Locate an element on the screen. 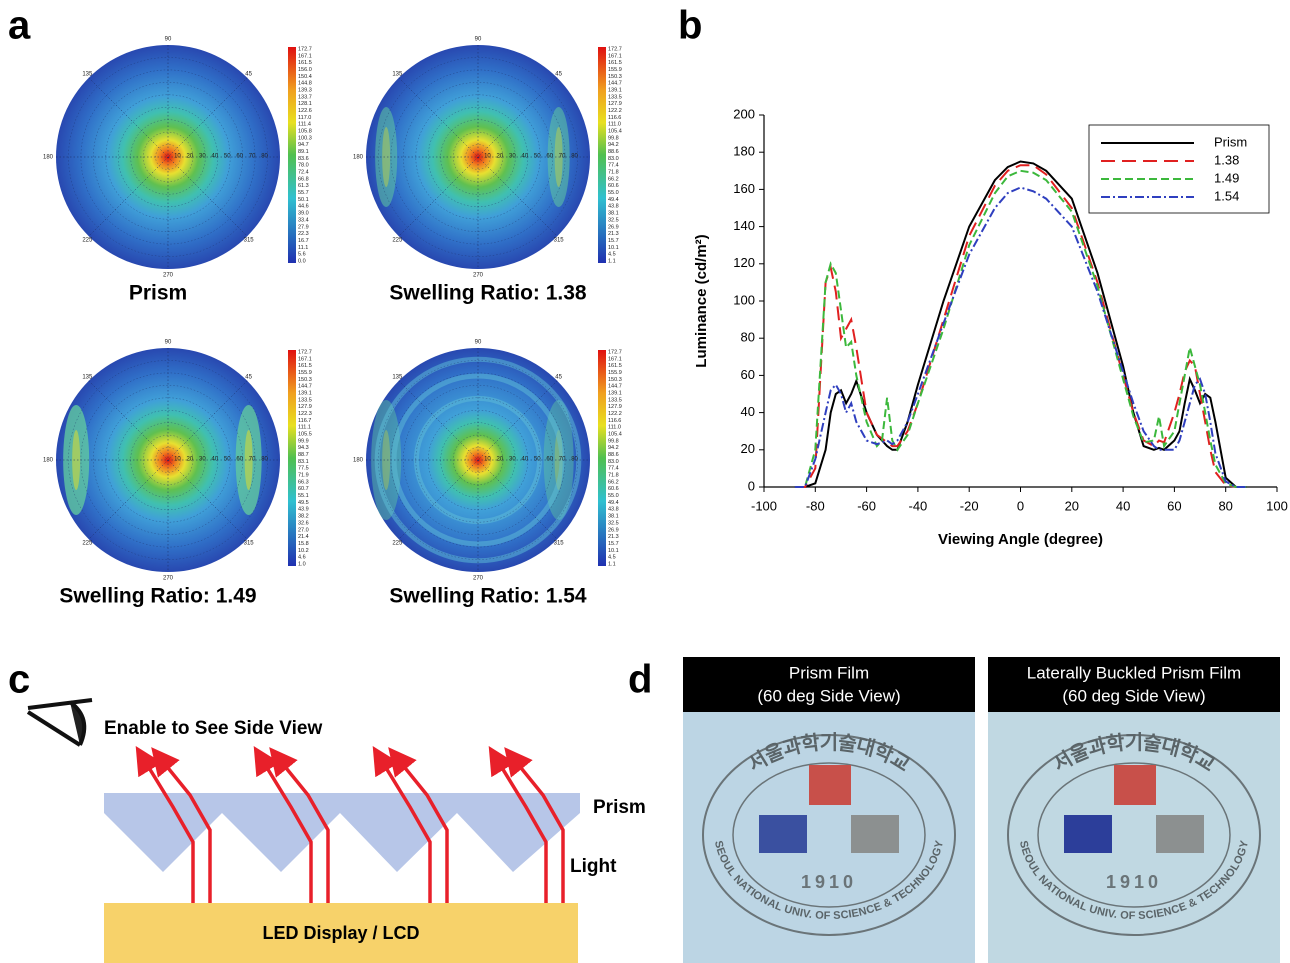 This screenshot has width=1290, height=963. angle-label: 135 is located at coordinates (397, 378).